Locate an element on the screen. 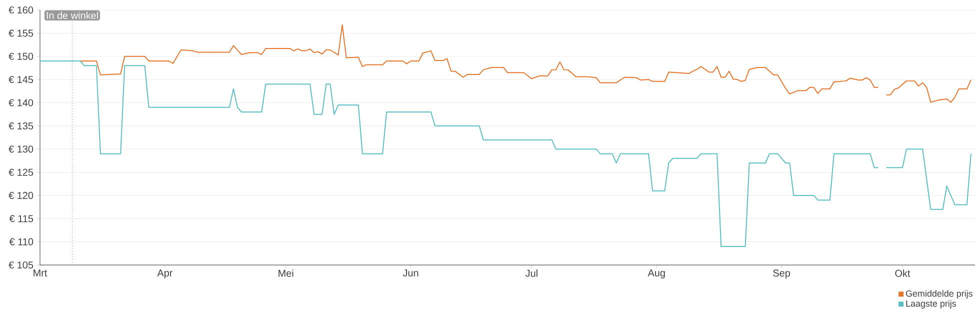 Image resolution: width=980 pixels, height=325 pixels. y-tick-label: € 105 is located at coordinates (21, 265).